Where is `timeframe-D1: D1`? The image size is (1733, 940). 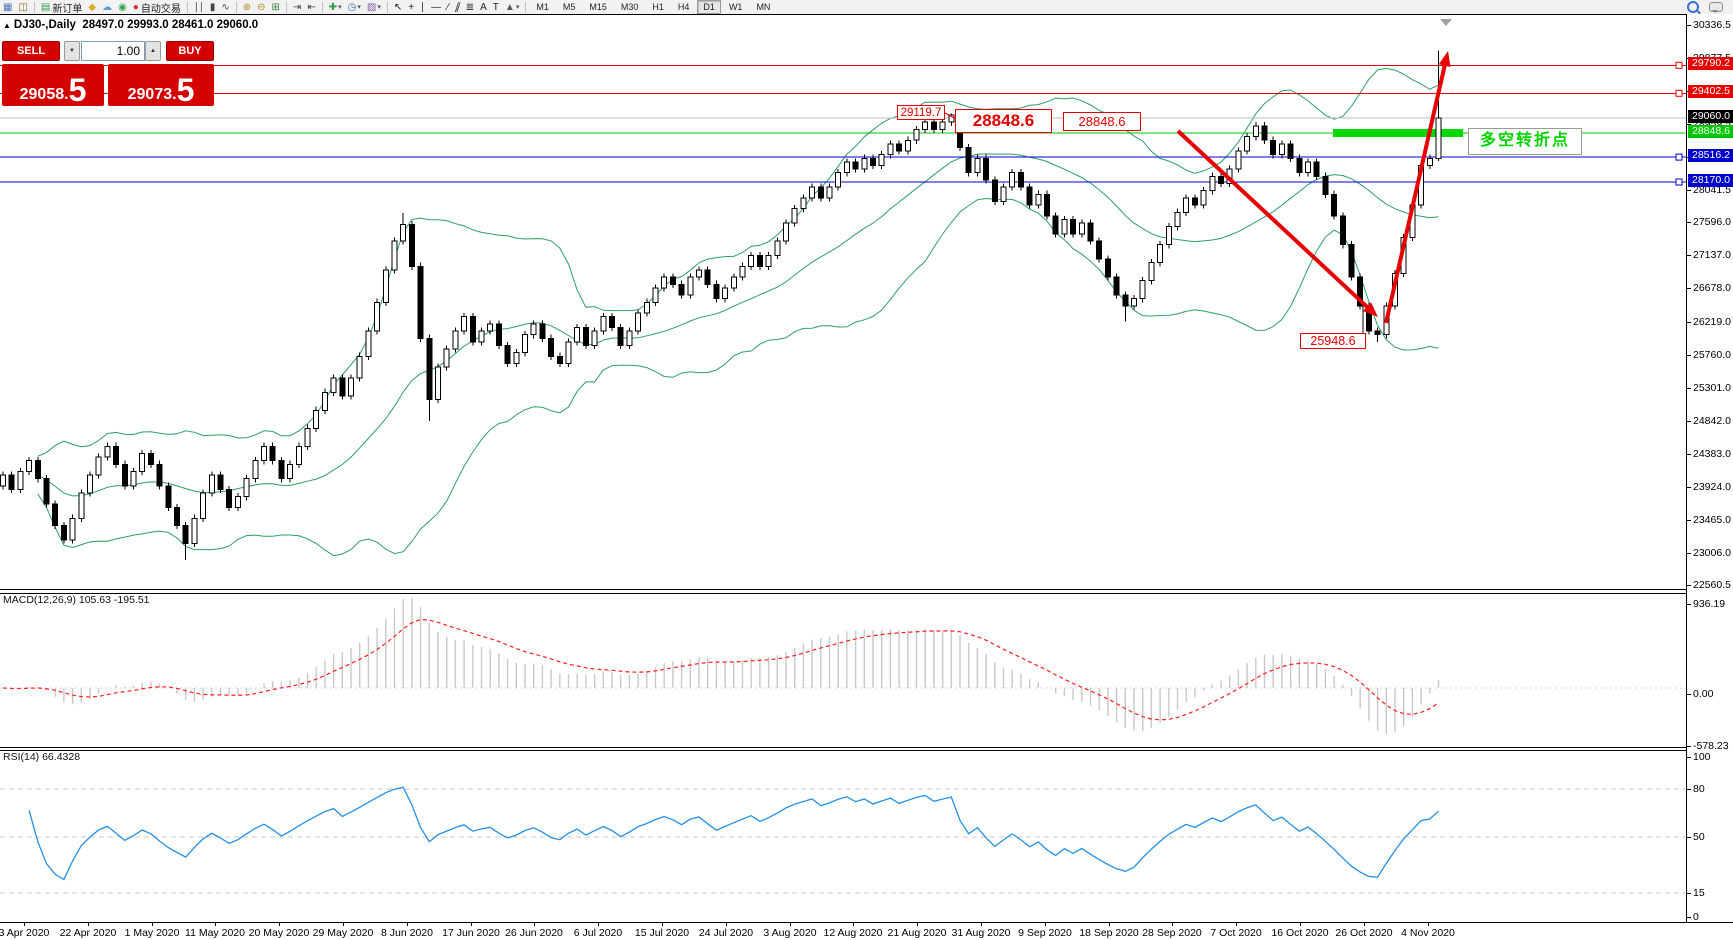
timeframe-D1: D1 is located at coordinates (709, 7).